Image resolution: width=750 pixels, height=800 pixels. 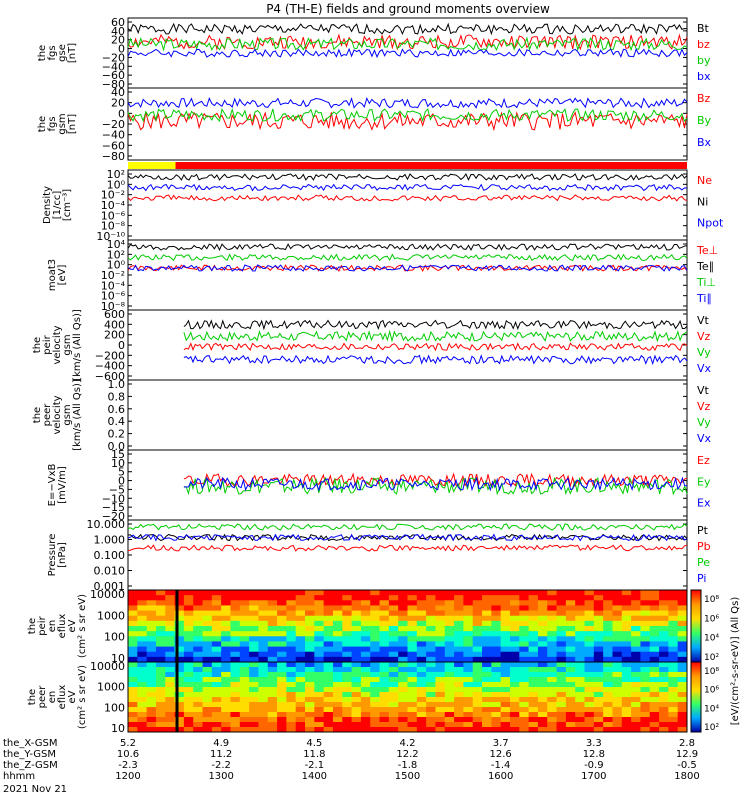 What do you see at coordinates (117, 384) in the screenshot?
I see `y-tick-label: 1.0` at bounding box center [117, 384].